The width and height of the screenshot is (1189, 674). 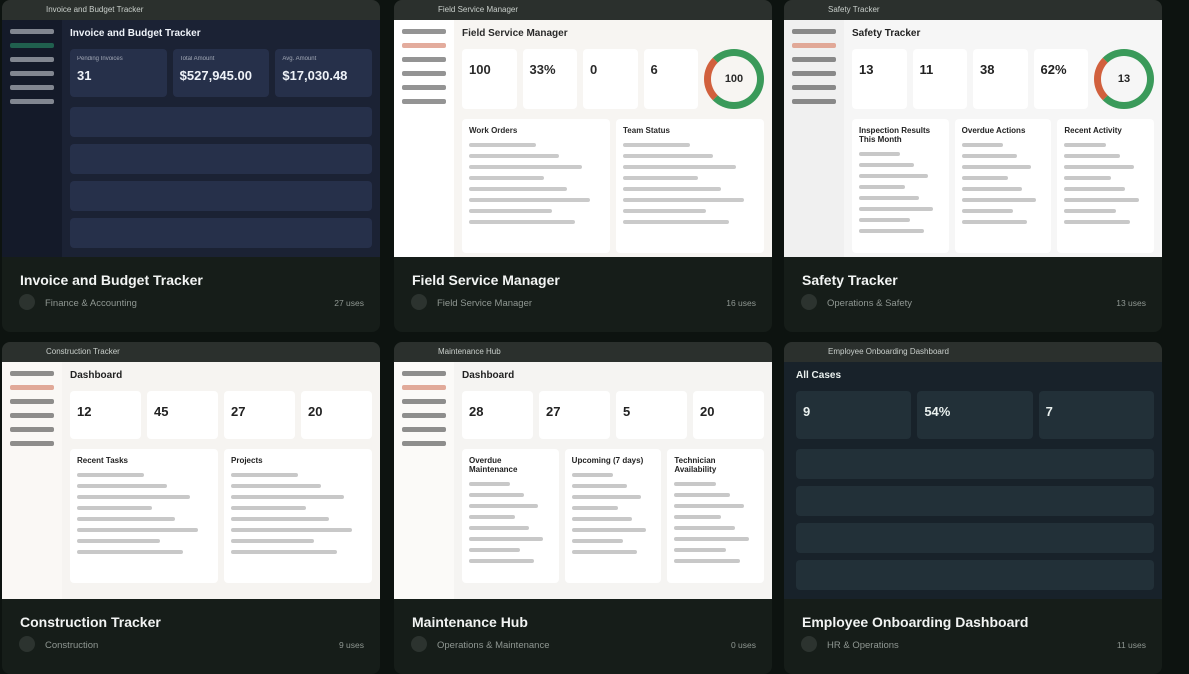 What do you see at coordinates (886, 33) in the screenshot?
I see `preview-heading: Safety Tracker` at bounding box center [886, 33].